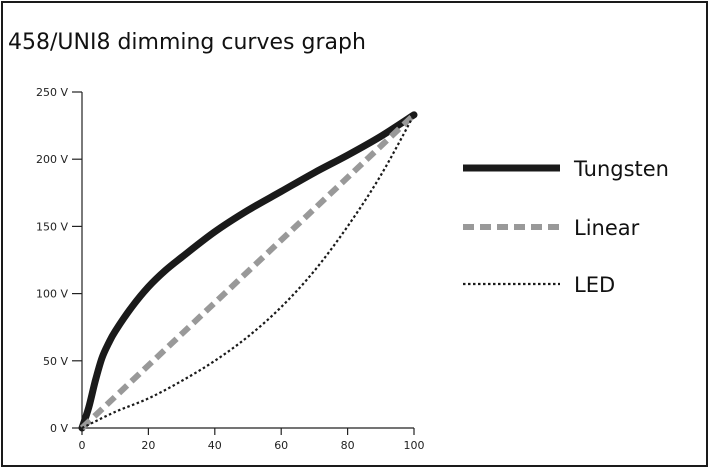 This screenshot has height=471, width=713. I want to click on x-tick-label: 0, so click(82, 445).